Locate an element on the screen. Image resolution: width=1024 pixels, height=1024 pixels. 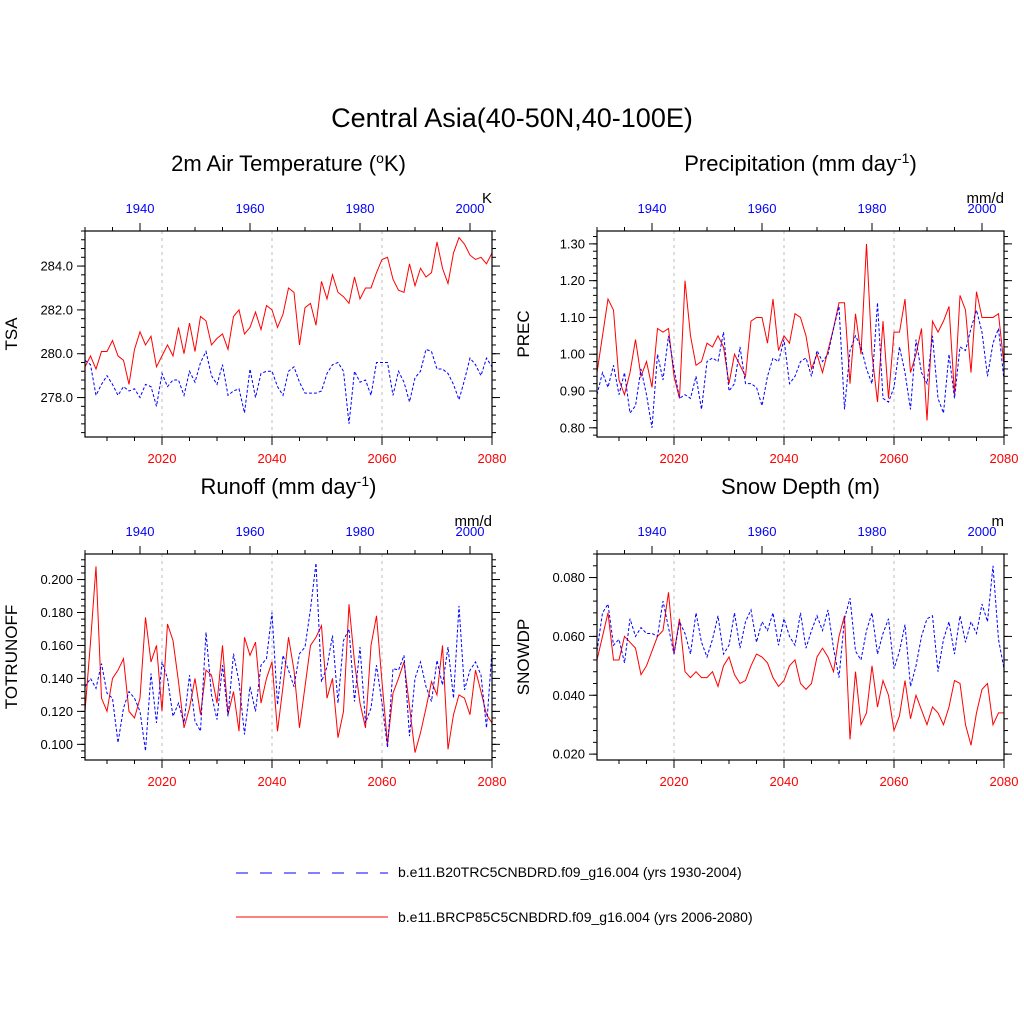
y-tick-label: 1.00 is located at coordinates (572, 354).